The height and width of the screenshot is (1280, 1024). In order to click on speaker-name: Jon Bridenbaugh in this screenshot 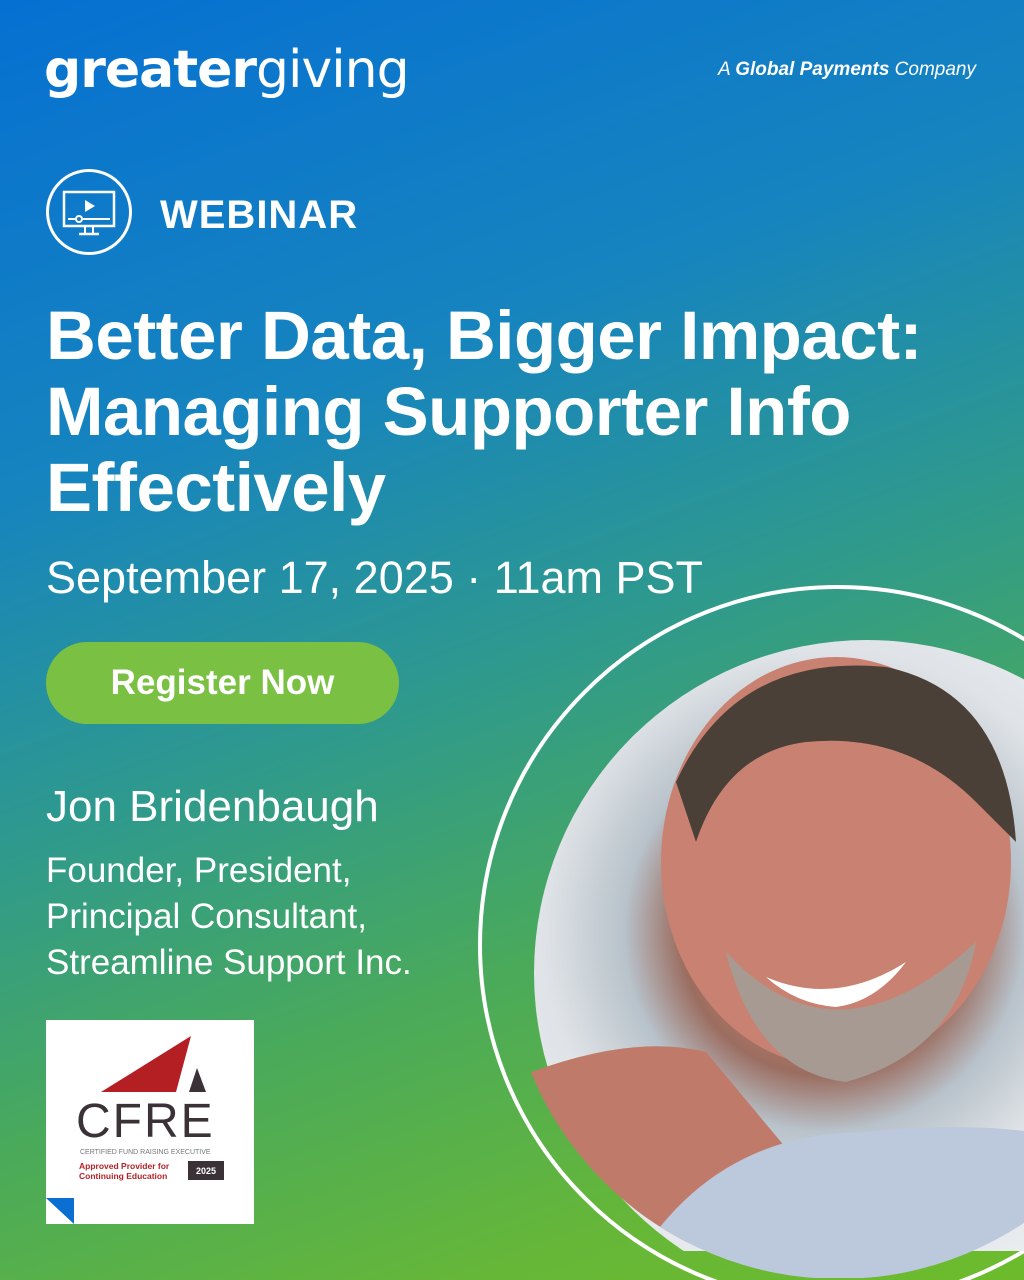, I will do `click(212, 806)`.